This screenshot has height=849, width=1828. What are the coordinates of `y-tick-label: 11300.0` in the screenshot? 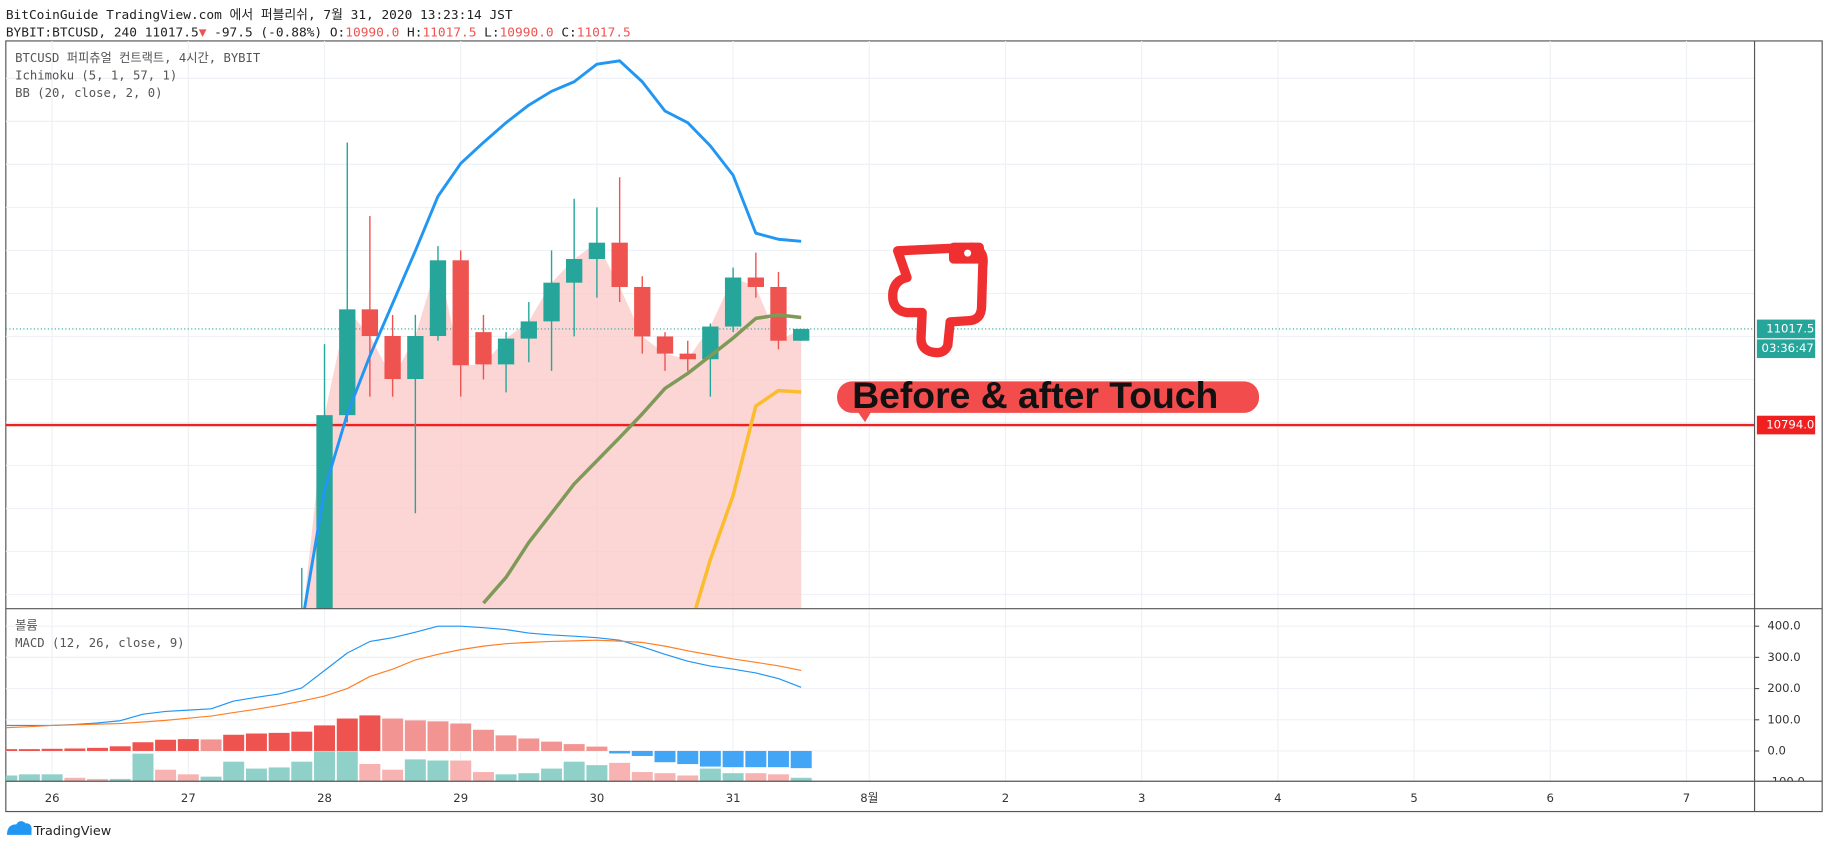 It's located at (1791, 207).